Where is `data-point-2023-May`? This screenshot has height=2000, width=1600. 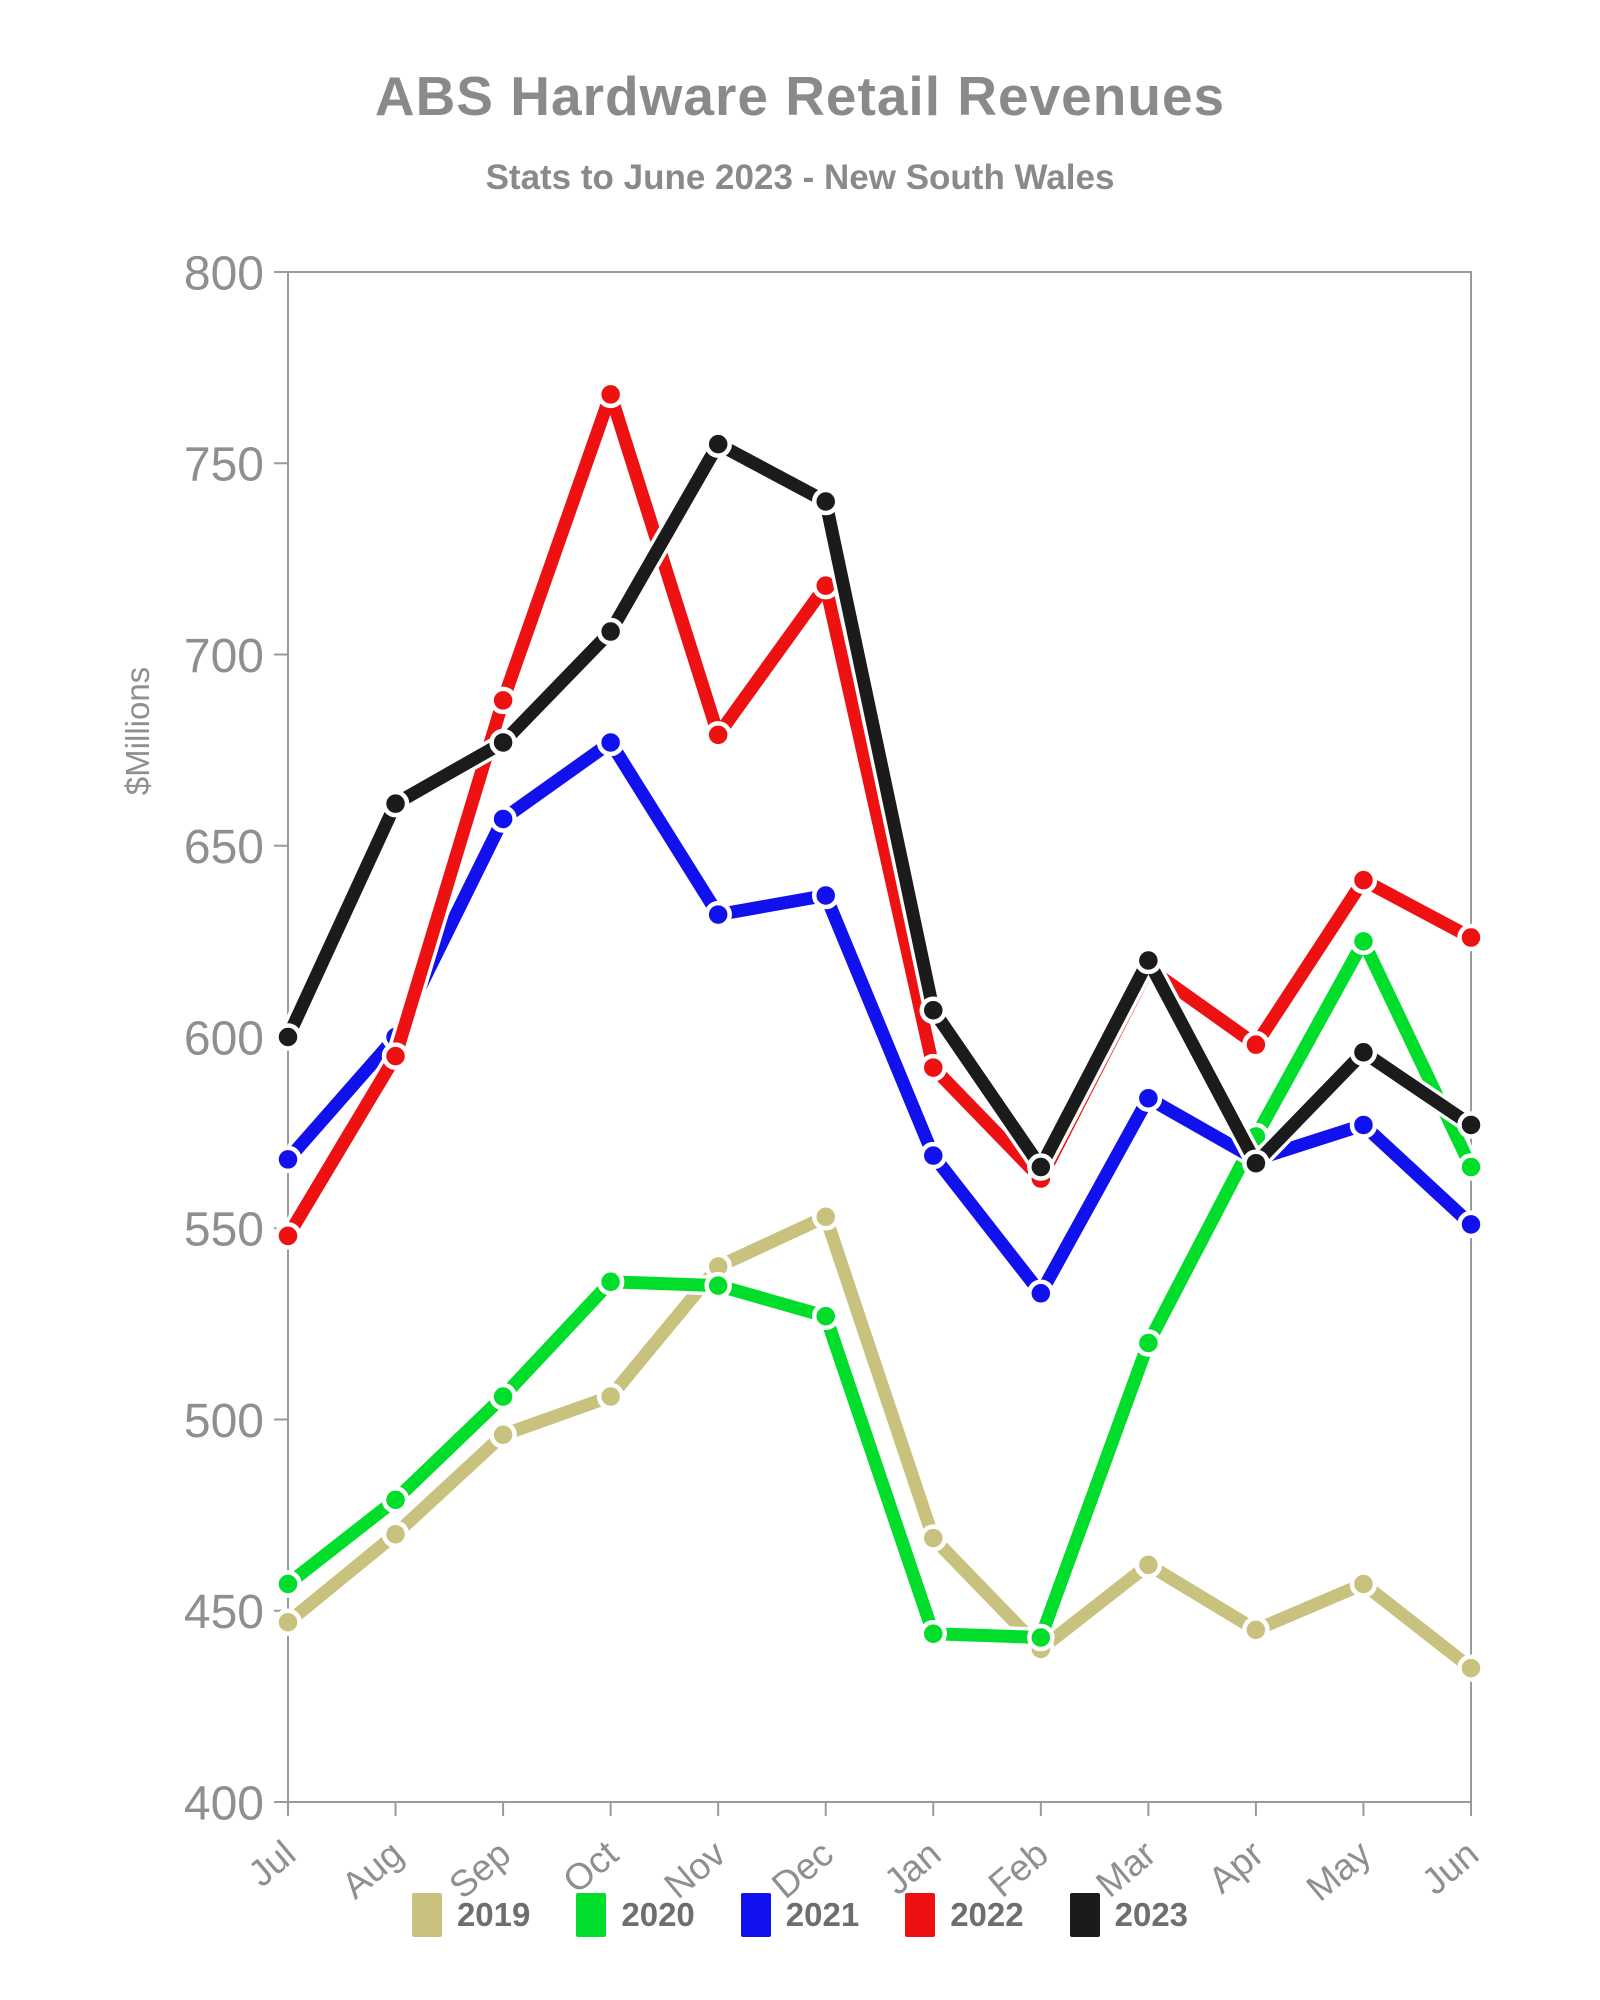
data-point-2023-May is located at coordinates (1363, 1052).